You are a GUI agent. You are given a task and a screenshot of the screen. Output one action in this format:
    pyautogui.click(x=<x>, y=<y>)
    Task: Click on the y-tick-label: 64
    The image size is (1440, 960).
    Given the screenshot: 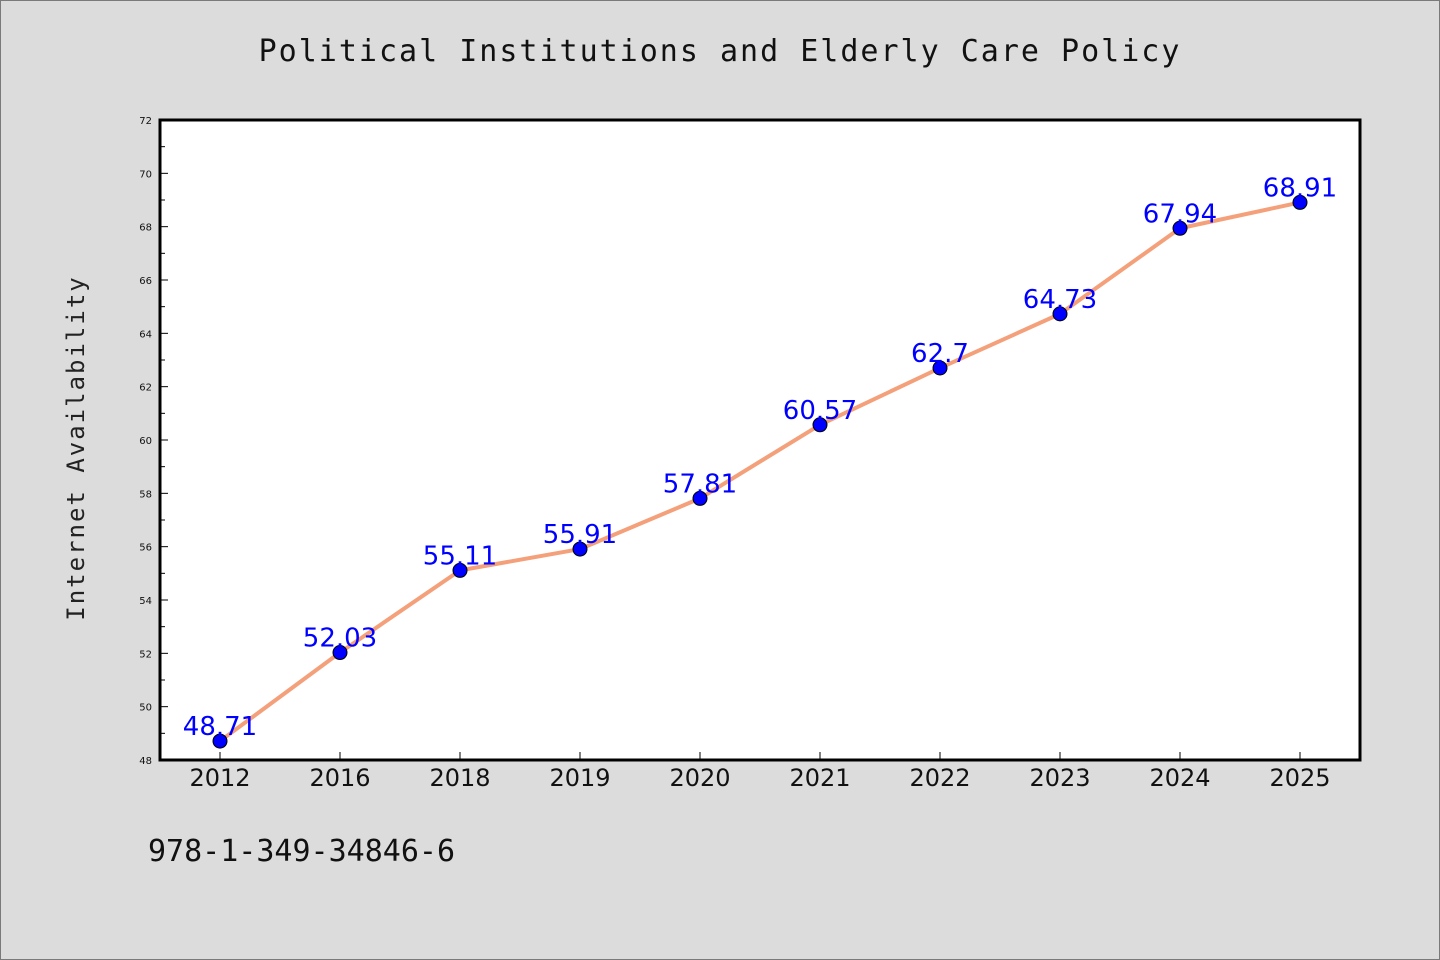 What is the action you would take?
    pyautogui.click(x=145, y=334)
    